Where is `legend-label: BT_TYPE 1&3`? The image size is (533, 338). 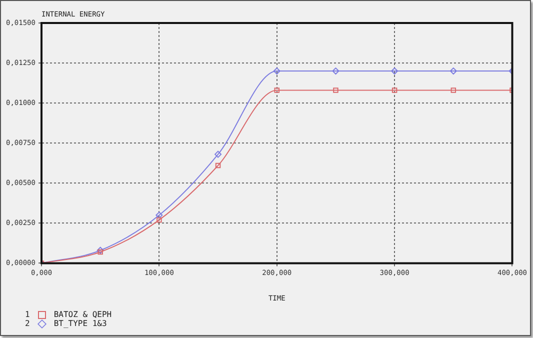 legend-label: BT_TYPE 1&3 is located at coordinates (80, 323).